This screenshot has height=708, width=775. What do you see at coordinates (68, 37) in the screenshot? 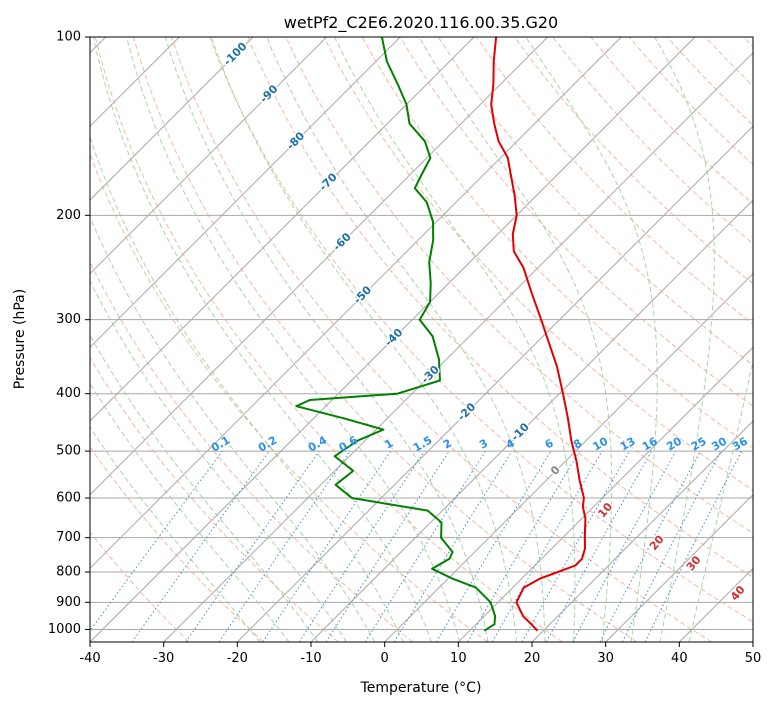
I see `y-tick-label: 100` at bounding box center [68, 37].